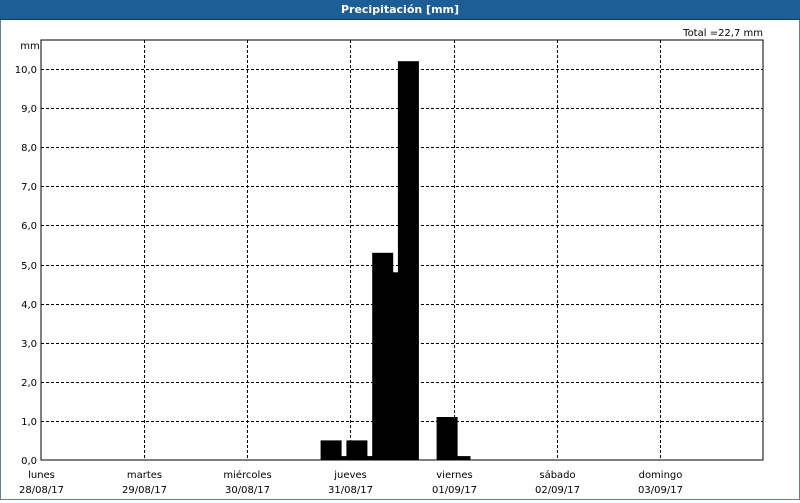 This screenshot has width=800, height=503. I want to click on y-tick-label: 10,0, so click(26, 70).